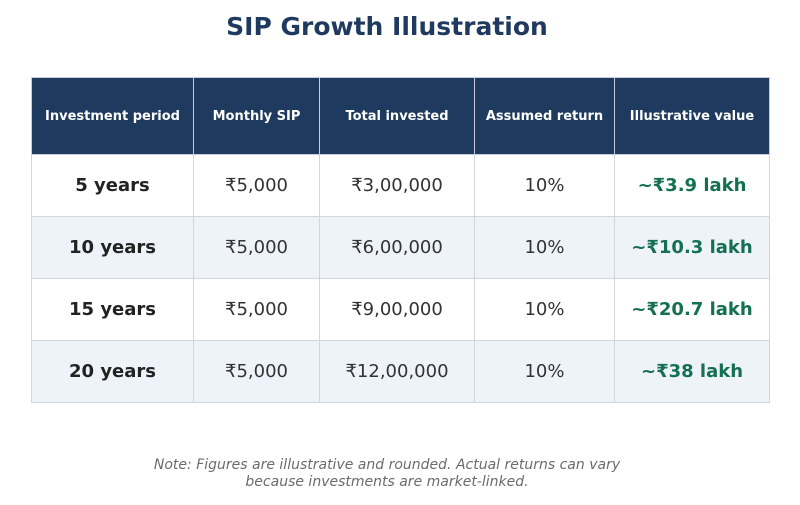 The width and height of the screenshot is (800, 505). I want to click on column-header-illustrative-value: Illustrative value, so click(692, 116).